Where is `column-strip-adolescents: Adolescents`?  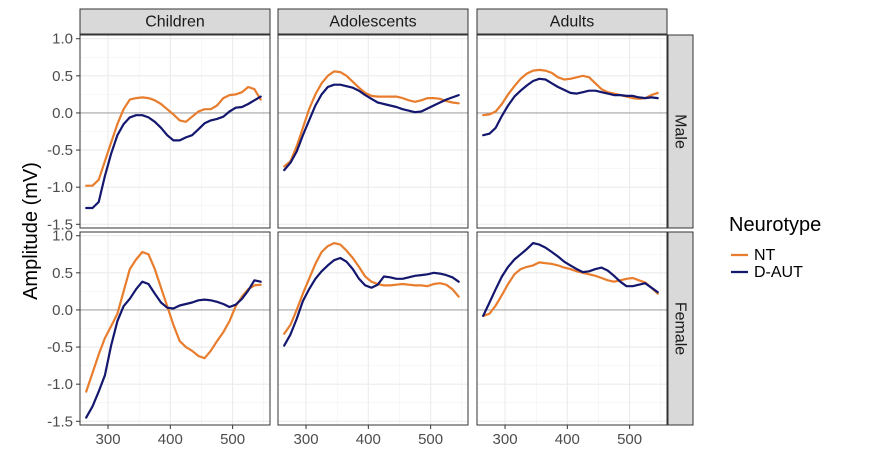
column-strip-adolescents: Adolescents is located at coordinates (373, 21).